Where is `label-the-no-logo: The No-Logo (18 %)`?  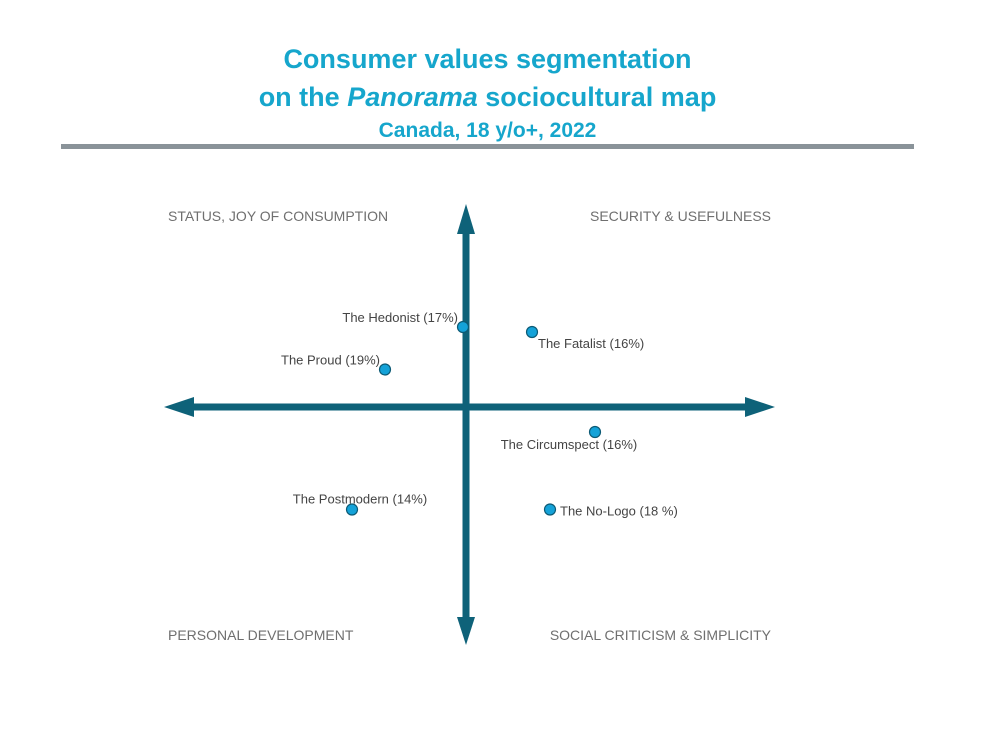 label-the-no-logo: The No-Logo (18 %) is located at coordinates (619, 511).